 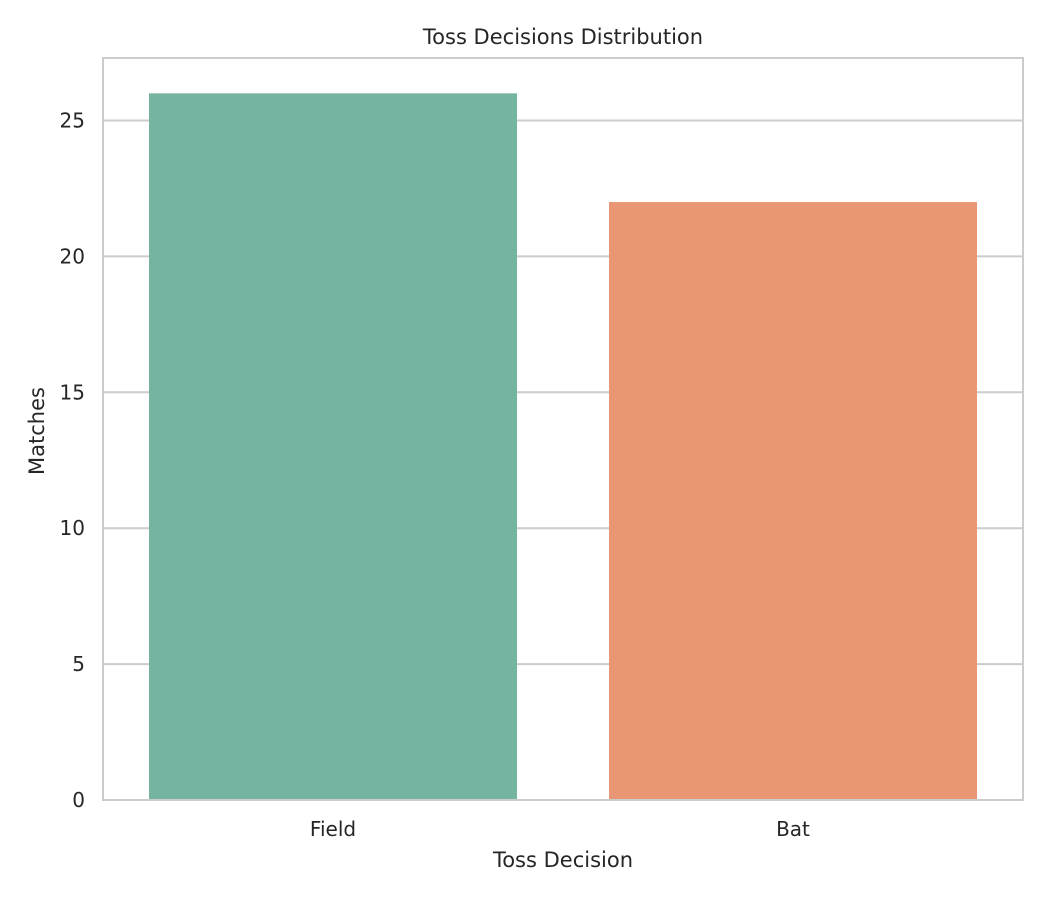 What do you see at coordinates (562, 860) in the screenshot?
I see `x-axis-label: Toss Decision` at bounding box center [562, 860].